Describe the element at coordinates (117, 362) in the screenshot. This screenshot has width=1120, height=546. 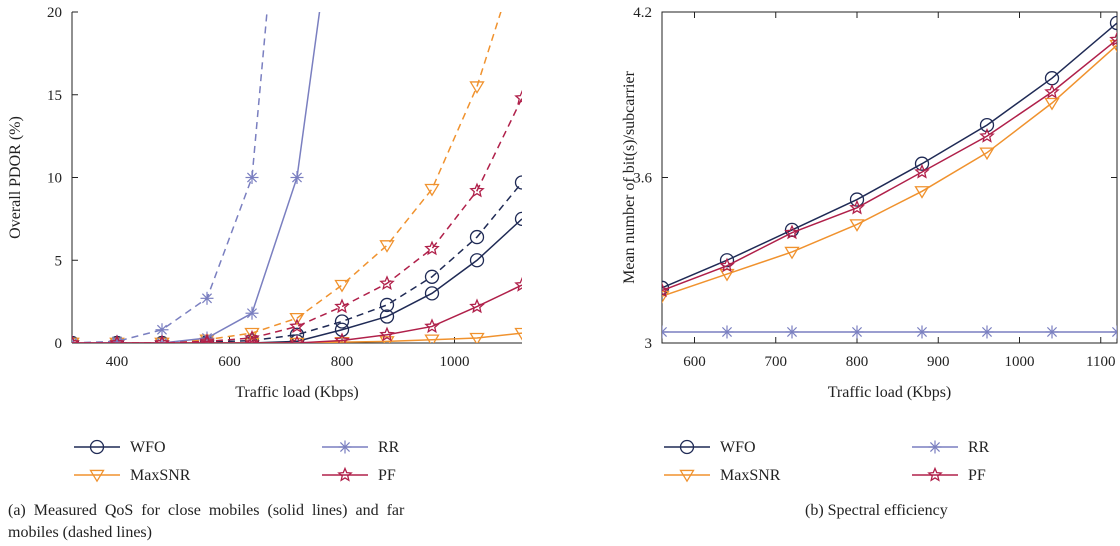
I see `x-tick-label: 400` at that location.